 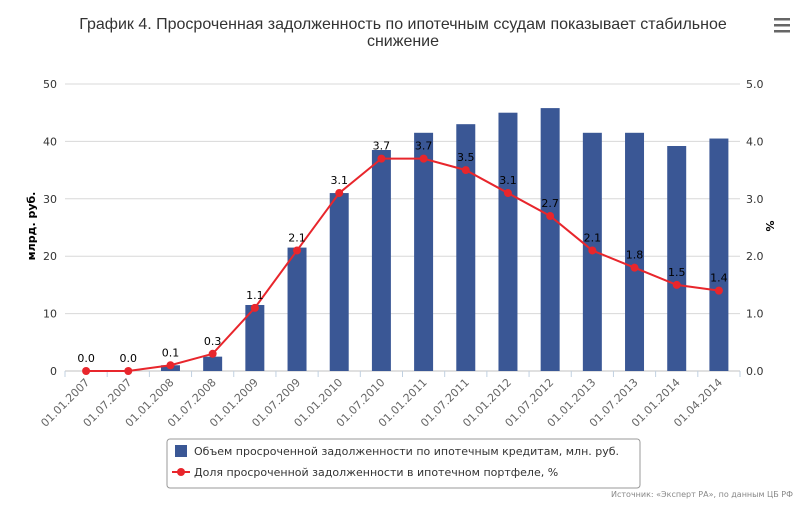 I want to click on y-right-tick-label: 3.0, so click(x=755, y=199).